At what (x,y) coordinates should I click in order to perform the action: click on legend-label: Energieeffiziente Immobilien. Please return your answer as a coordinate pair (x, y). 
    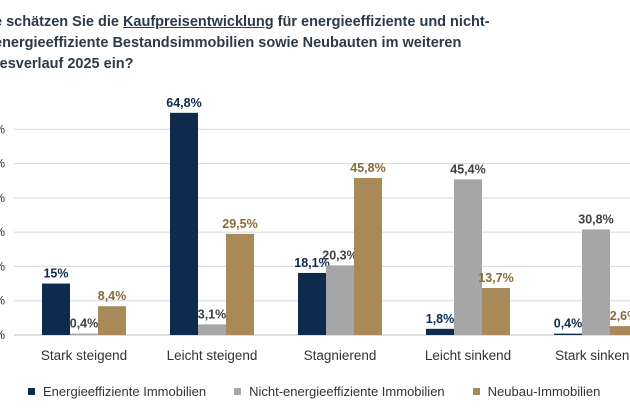
    Looking at the image, I should click on (125, 391).